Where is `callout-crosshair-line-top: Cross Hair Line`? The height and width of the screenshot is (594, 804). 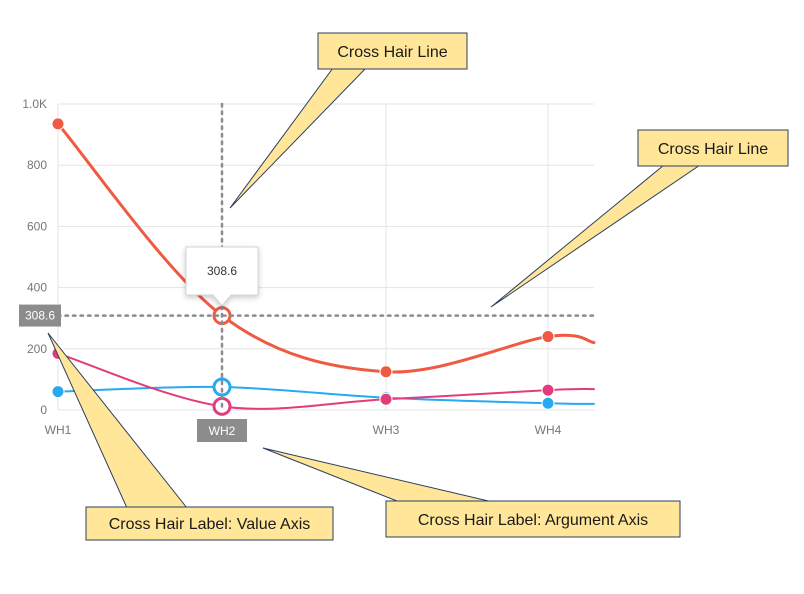 callout-crosshair-line-top: Cross Hair Line is located at coordinates (348, 120).